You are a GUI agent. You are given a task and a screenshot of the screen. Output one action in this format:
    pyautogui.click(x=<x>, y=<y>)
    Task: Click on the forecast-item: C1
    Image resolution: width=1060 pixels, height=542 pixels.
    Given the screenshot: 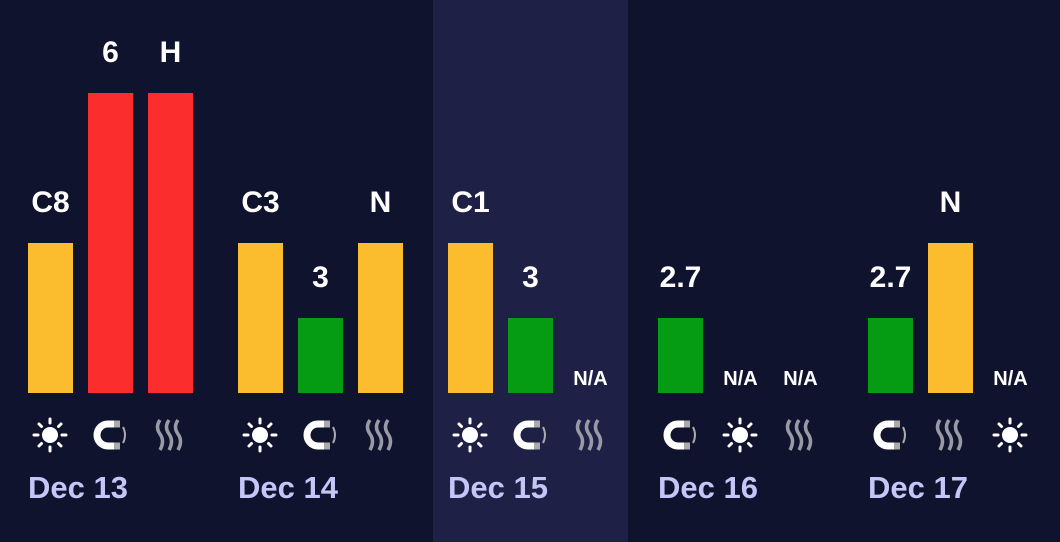 What is the action you would take?
    pyautogui.click(x=470, y=271)
    